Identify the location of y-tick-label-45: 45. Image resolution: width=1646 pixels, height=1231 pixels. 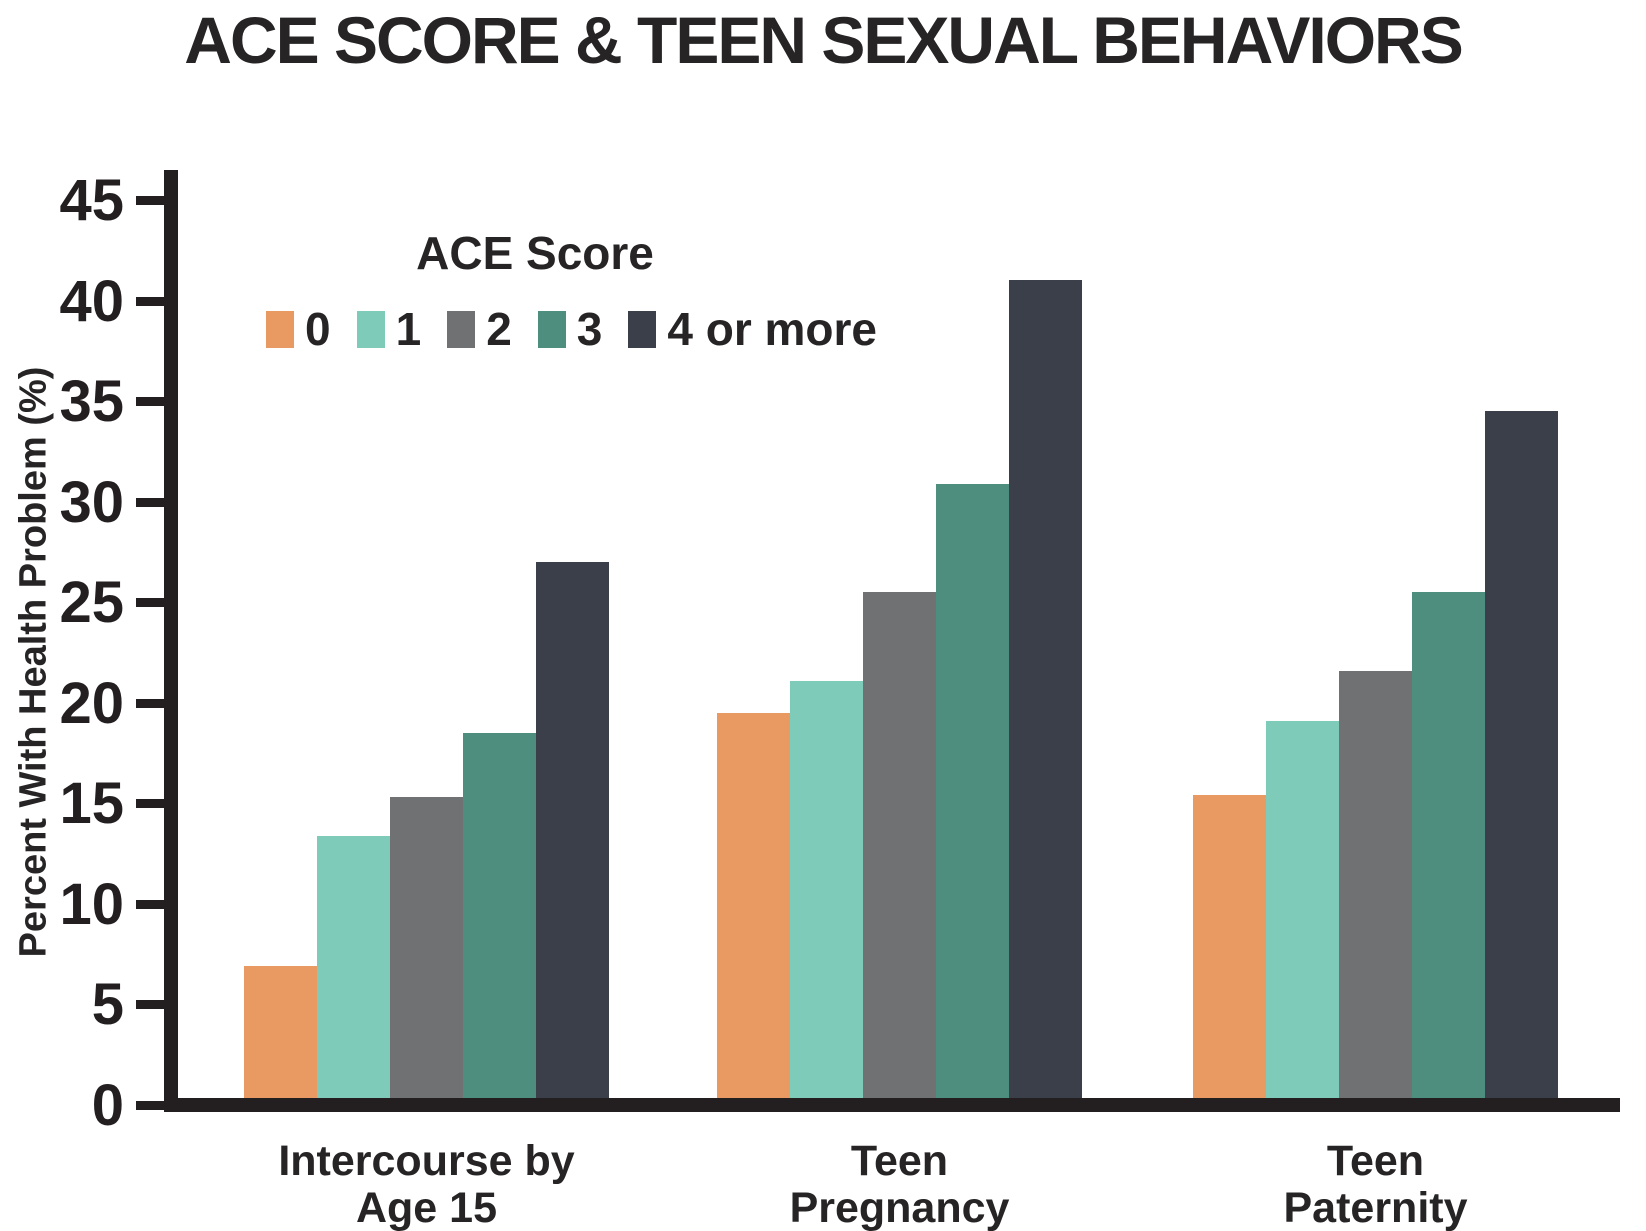
(91, 200).